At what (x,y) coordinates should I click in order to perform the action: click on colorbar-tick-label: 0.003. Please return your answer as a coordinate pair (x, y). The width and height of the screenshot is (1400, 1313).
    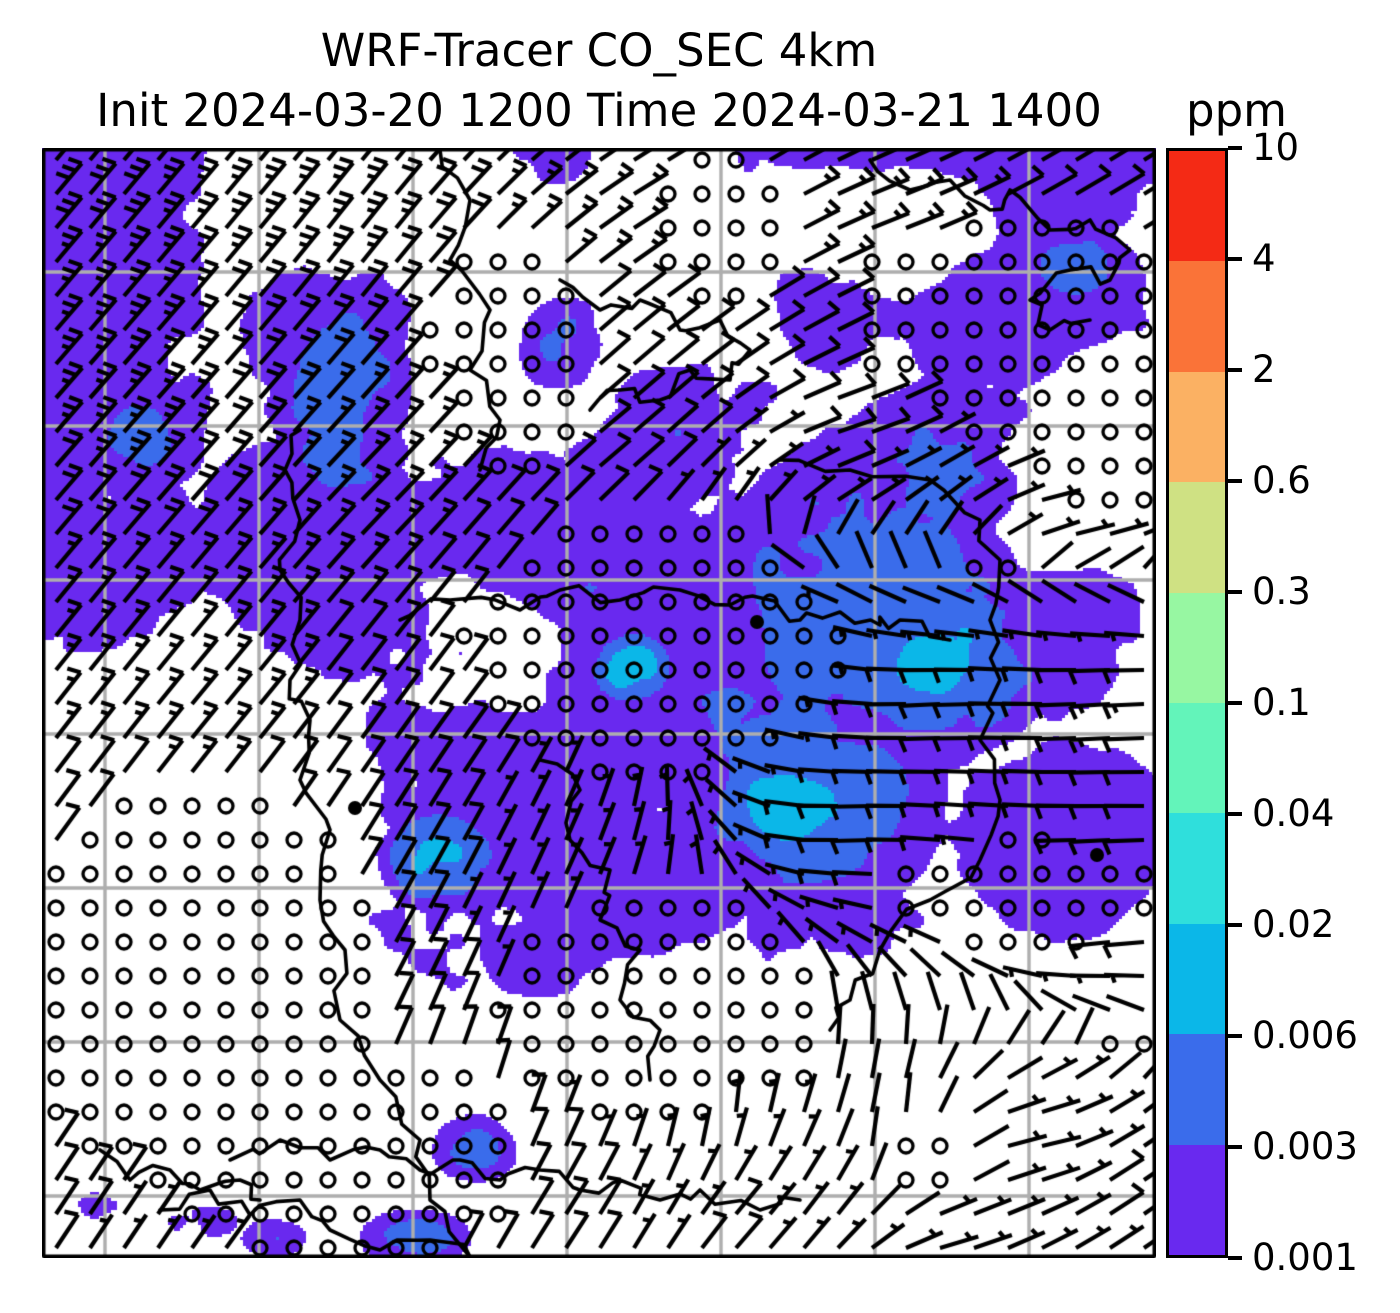
    Looking at the image, I should click on (1305, 1146).